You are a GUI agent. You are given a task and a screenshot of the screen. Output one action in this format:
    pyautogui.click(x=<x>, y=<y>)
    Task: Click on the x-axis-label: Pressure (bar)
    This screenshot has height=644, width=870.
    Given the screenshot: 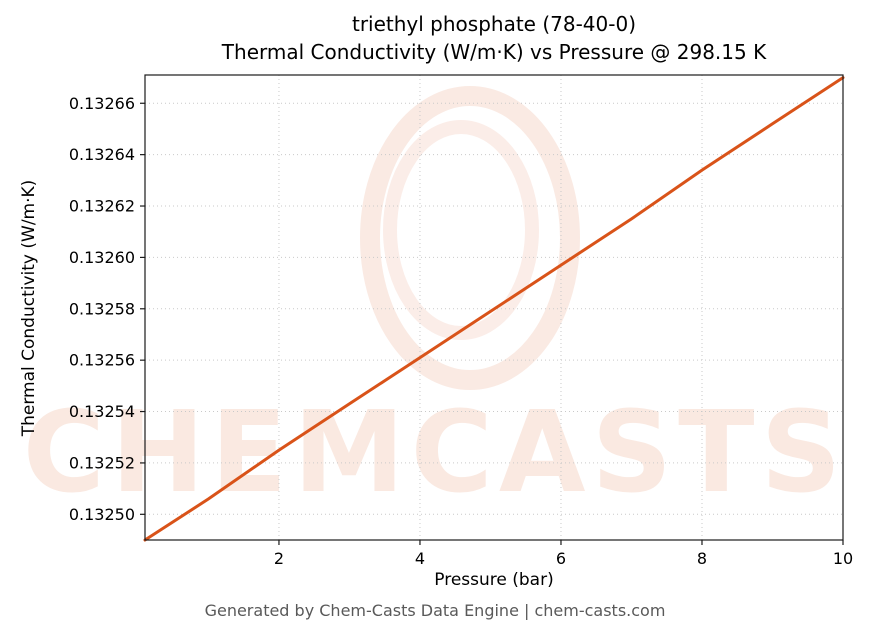 What is the action you would take?
    pyautogui.click(x=494, y=580)
    